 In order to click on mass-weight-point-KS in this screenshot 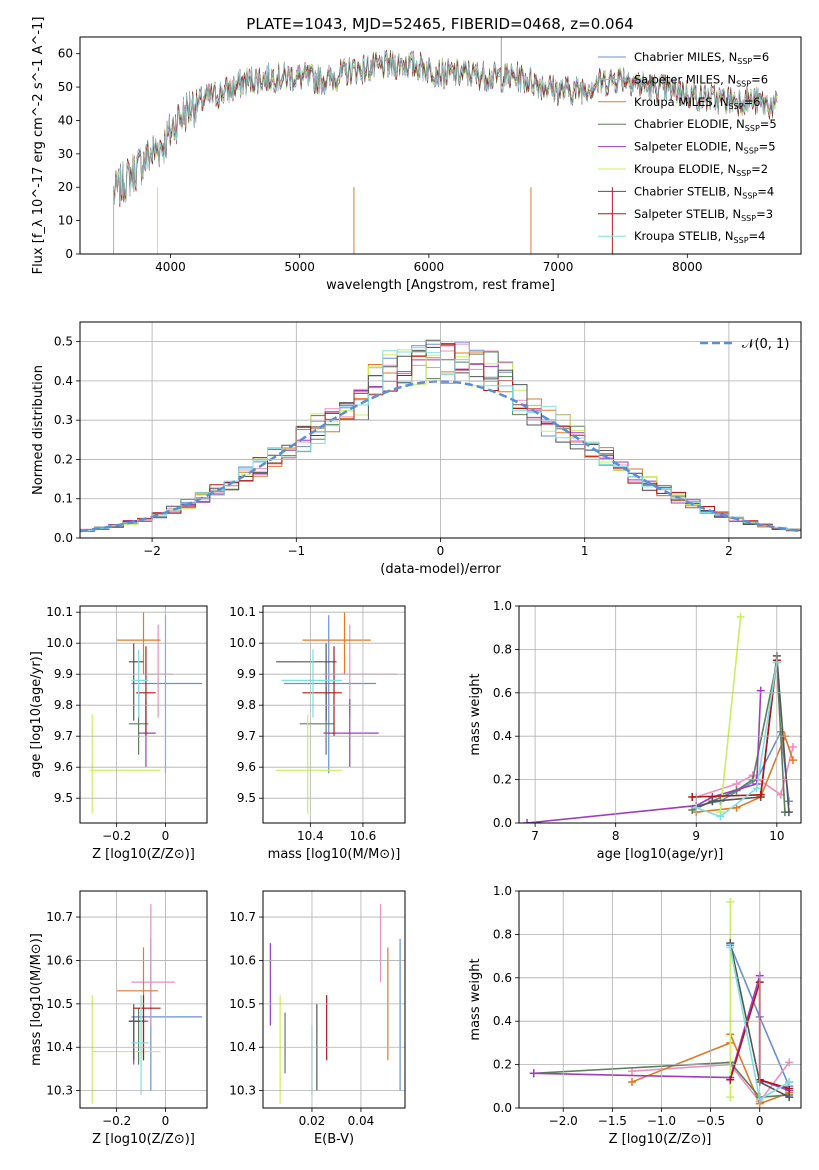, I will do `click(789, 1081)`.